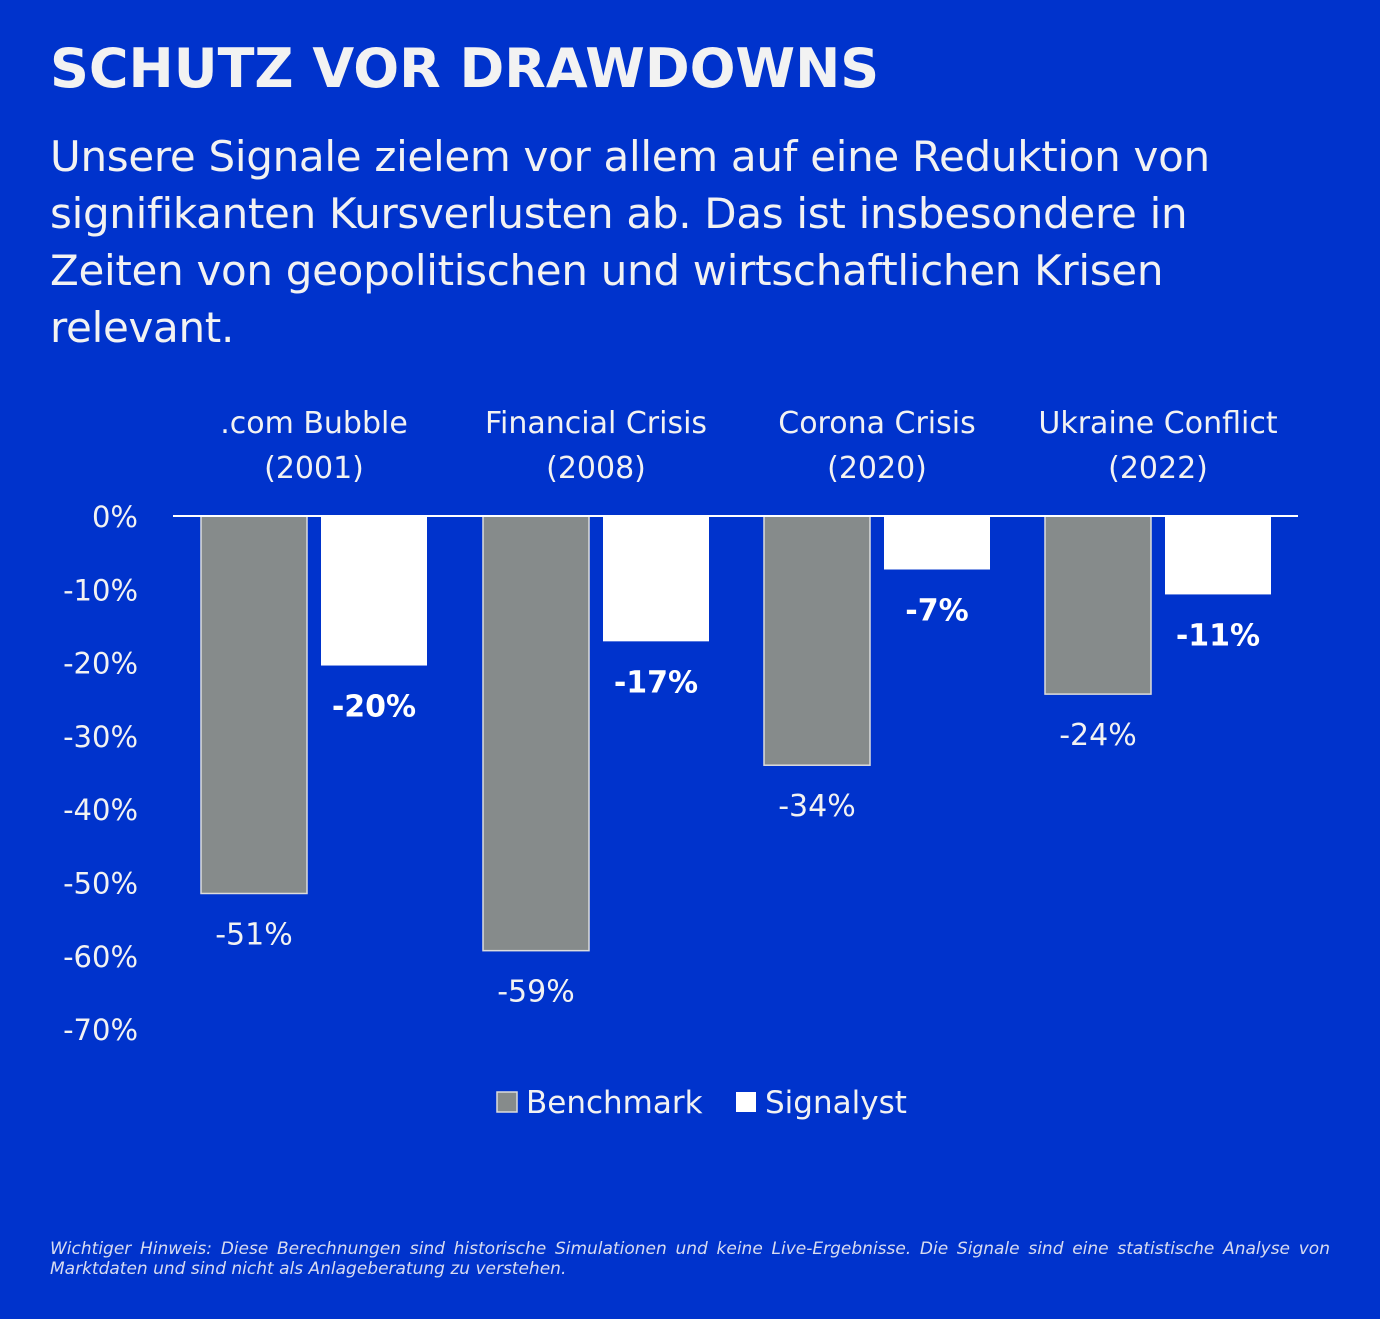 The width and height of the screenshot is (1380, 1319). I want to click on y-tick-label: -50%, so click(100, 884).